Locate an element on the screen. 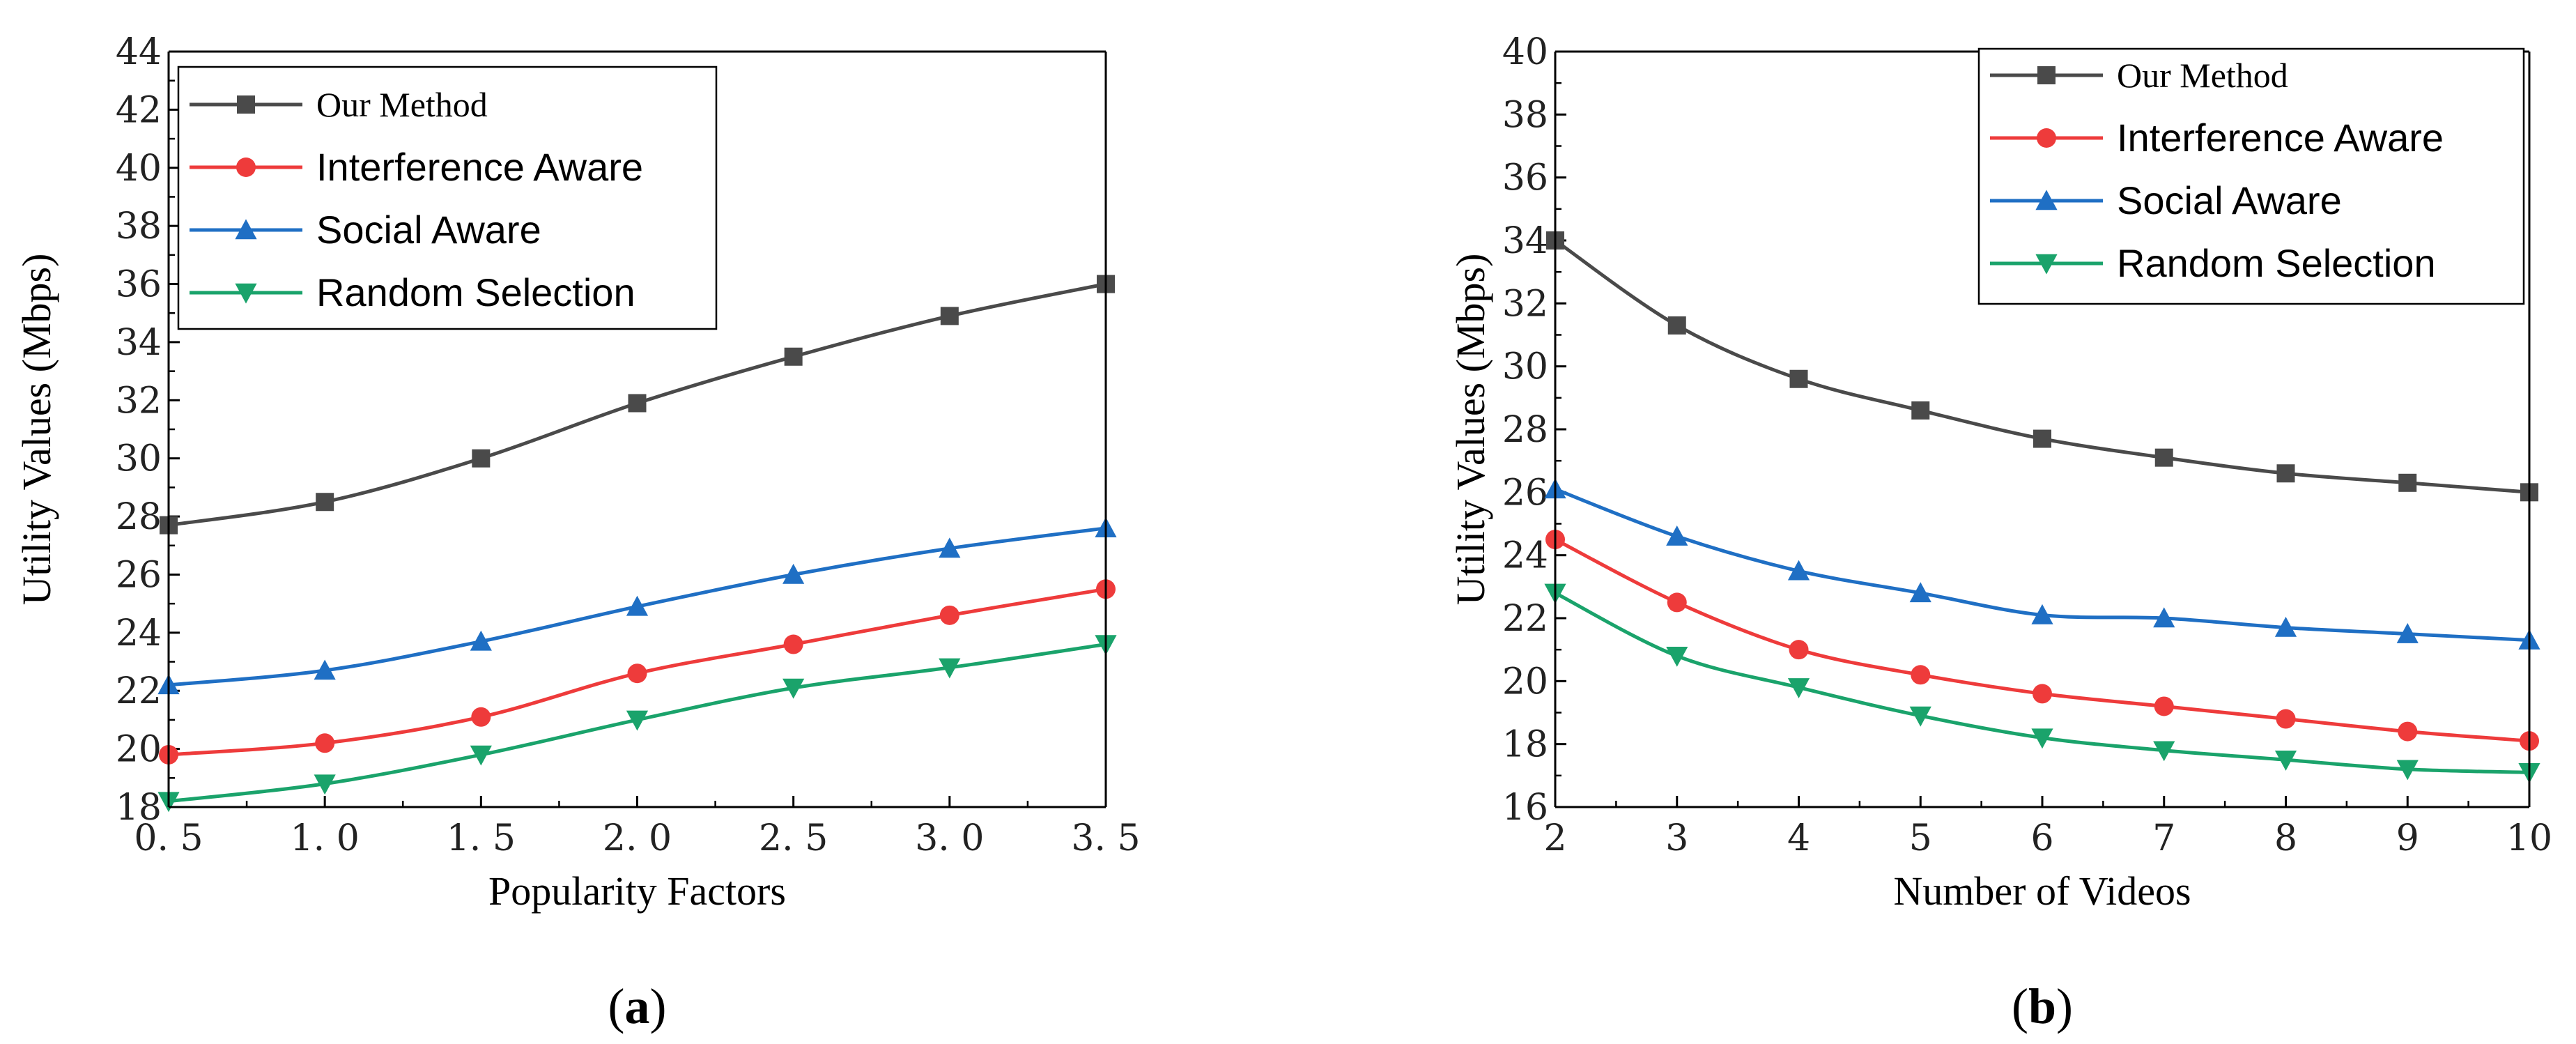 The image size is (2576, 1044). chart-b-y-axis-title: Utility Values (Mbps) is located at coordinates (1470, 430).